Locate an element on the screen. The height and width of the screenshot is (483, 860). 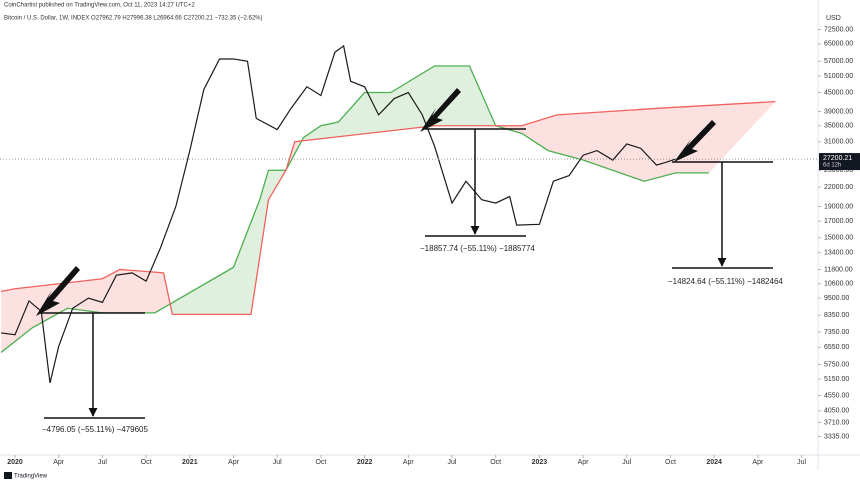
y-tick-label: 45000.00 is located at coordinates (838, 92).